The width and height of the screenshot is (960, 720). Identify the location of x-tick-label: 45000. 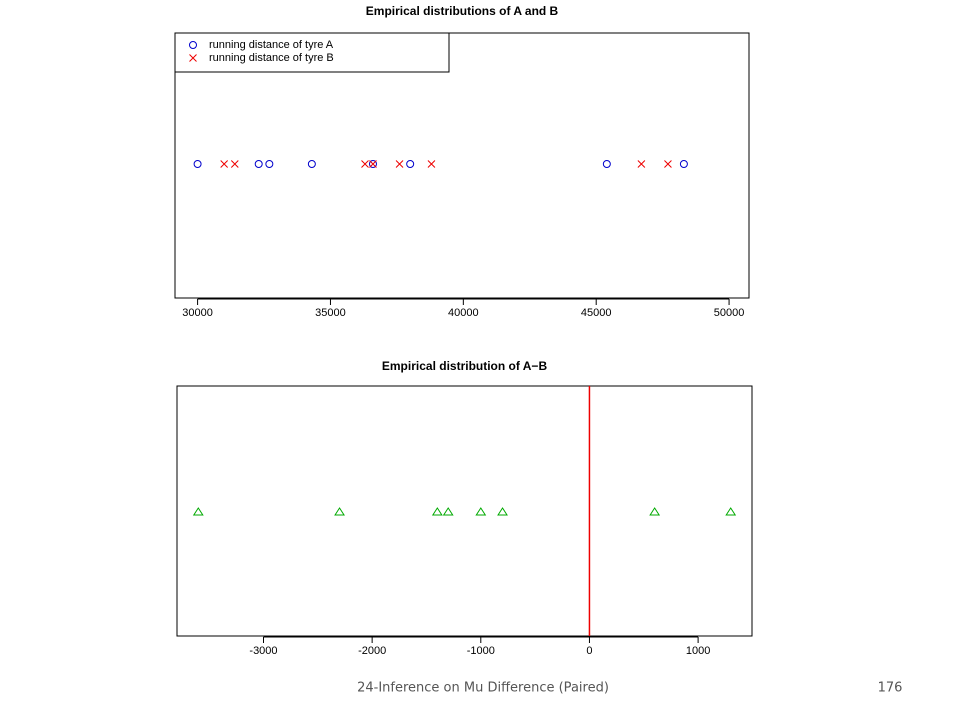
(596, 313).